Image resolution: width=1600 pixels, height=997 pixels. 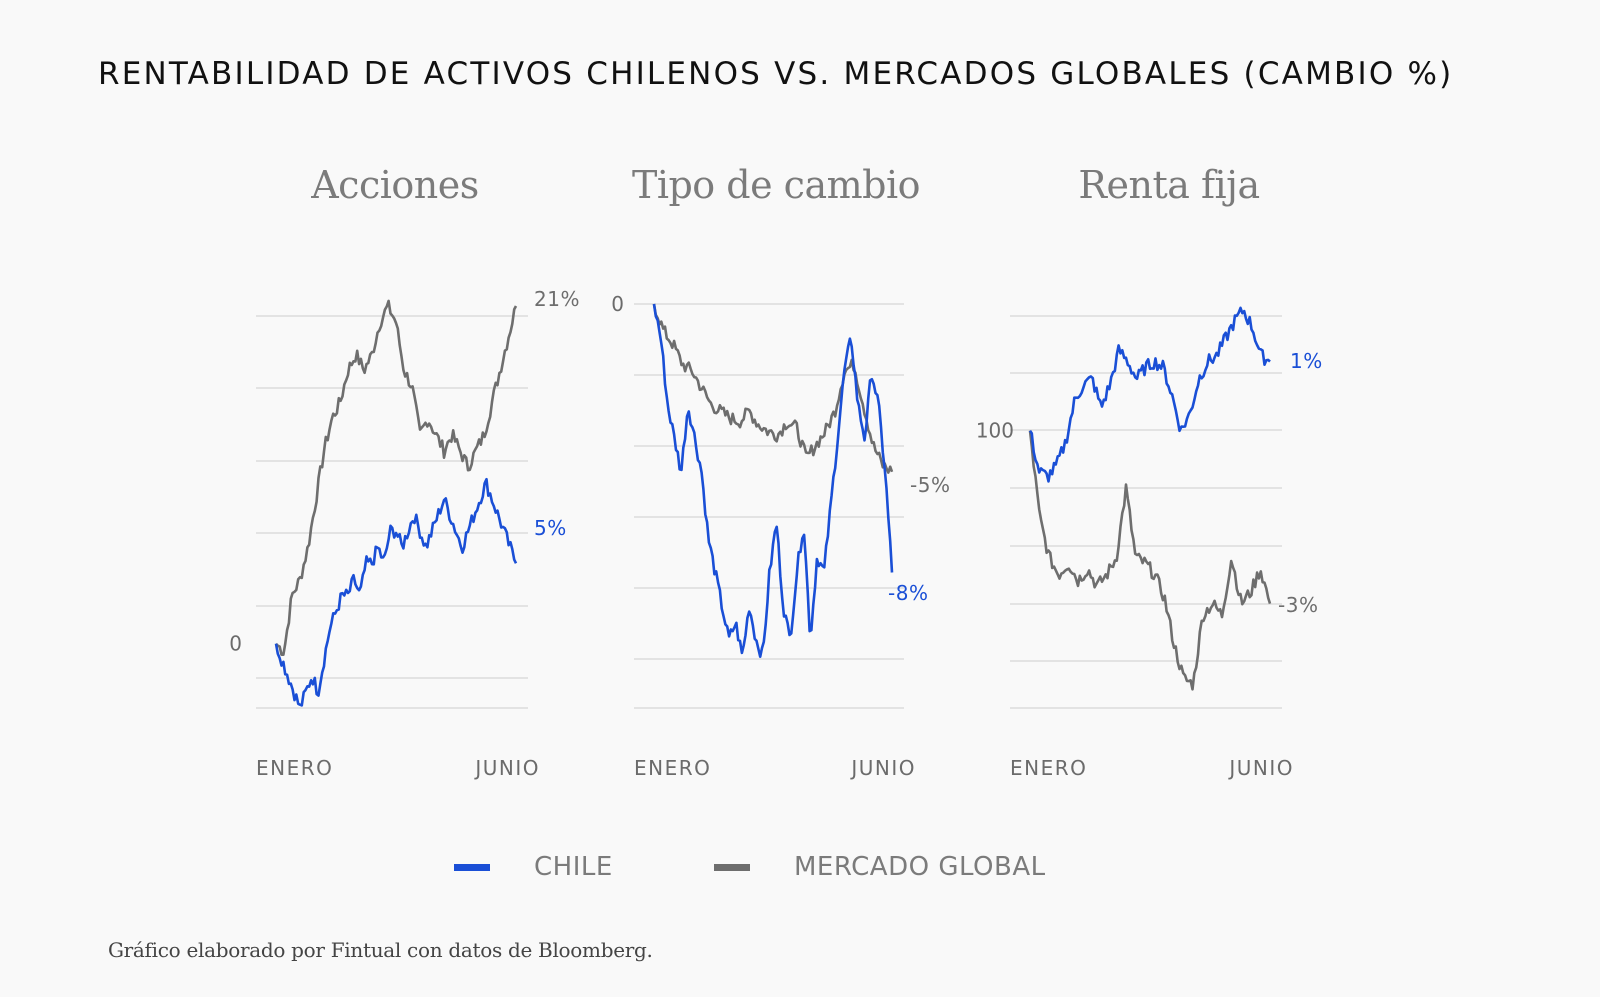 I want to click on end-label-chile: 5%, so click(x=550, y=528).